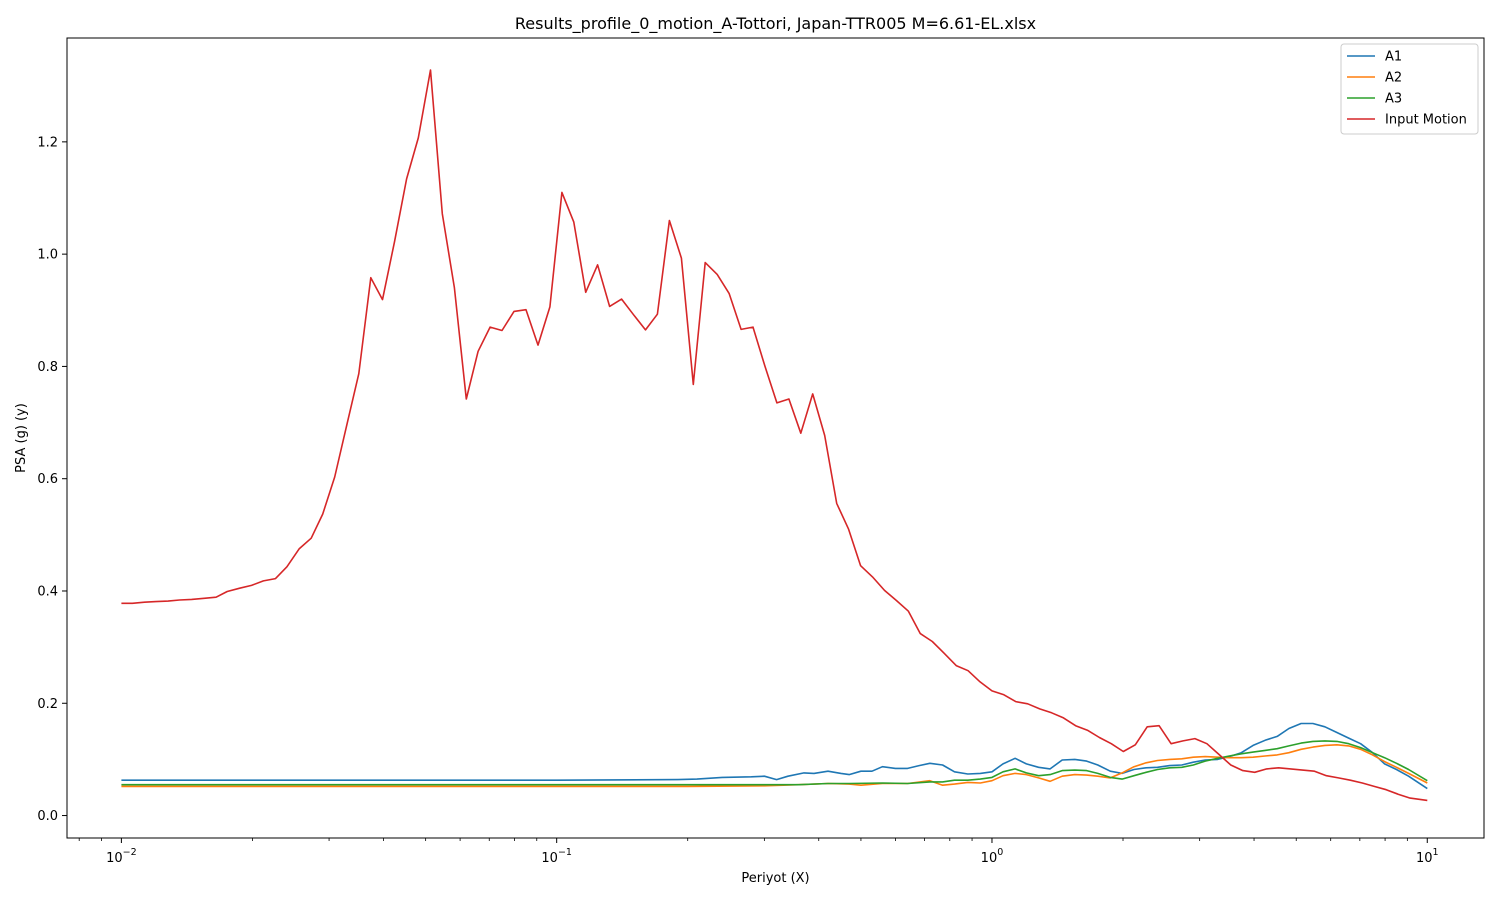 This screenshot has width=1500, height=900. Describe the element at coordinates (1393, 57) in the screenshot. I see `legend-label: A1` at that location.